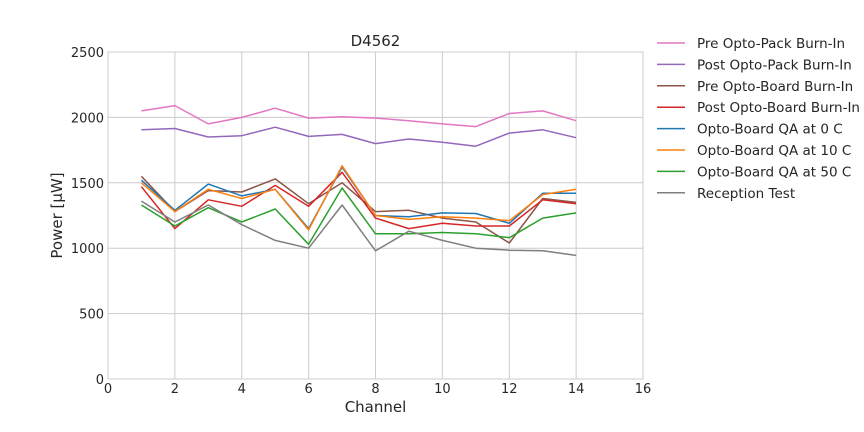 The image size is (864, 432). I want to click on y-tick-label: 1000, so click(87, 249).